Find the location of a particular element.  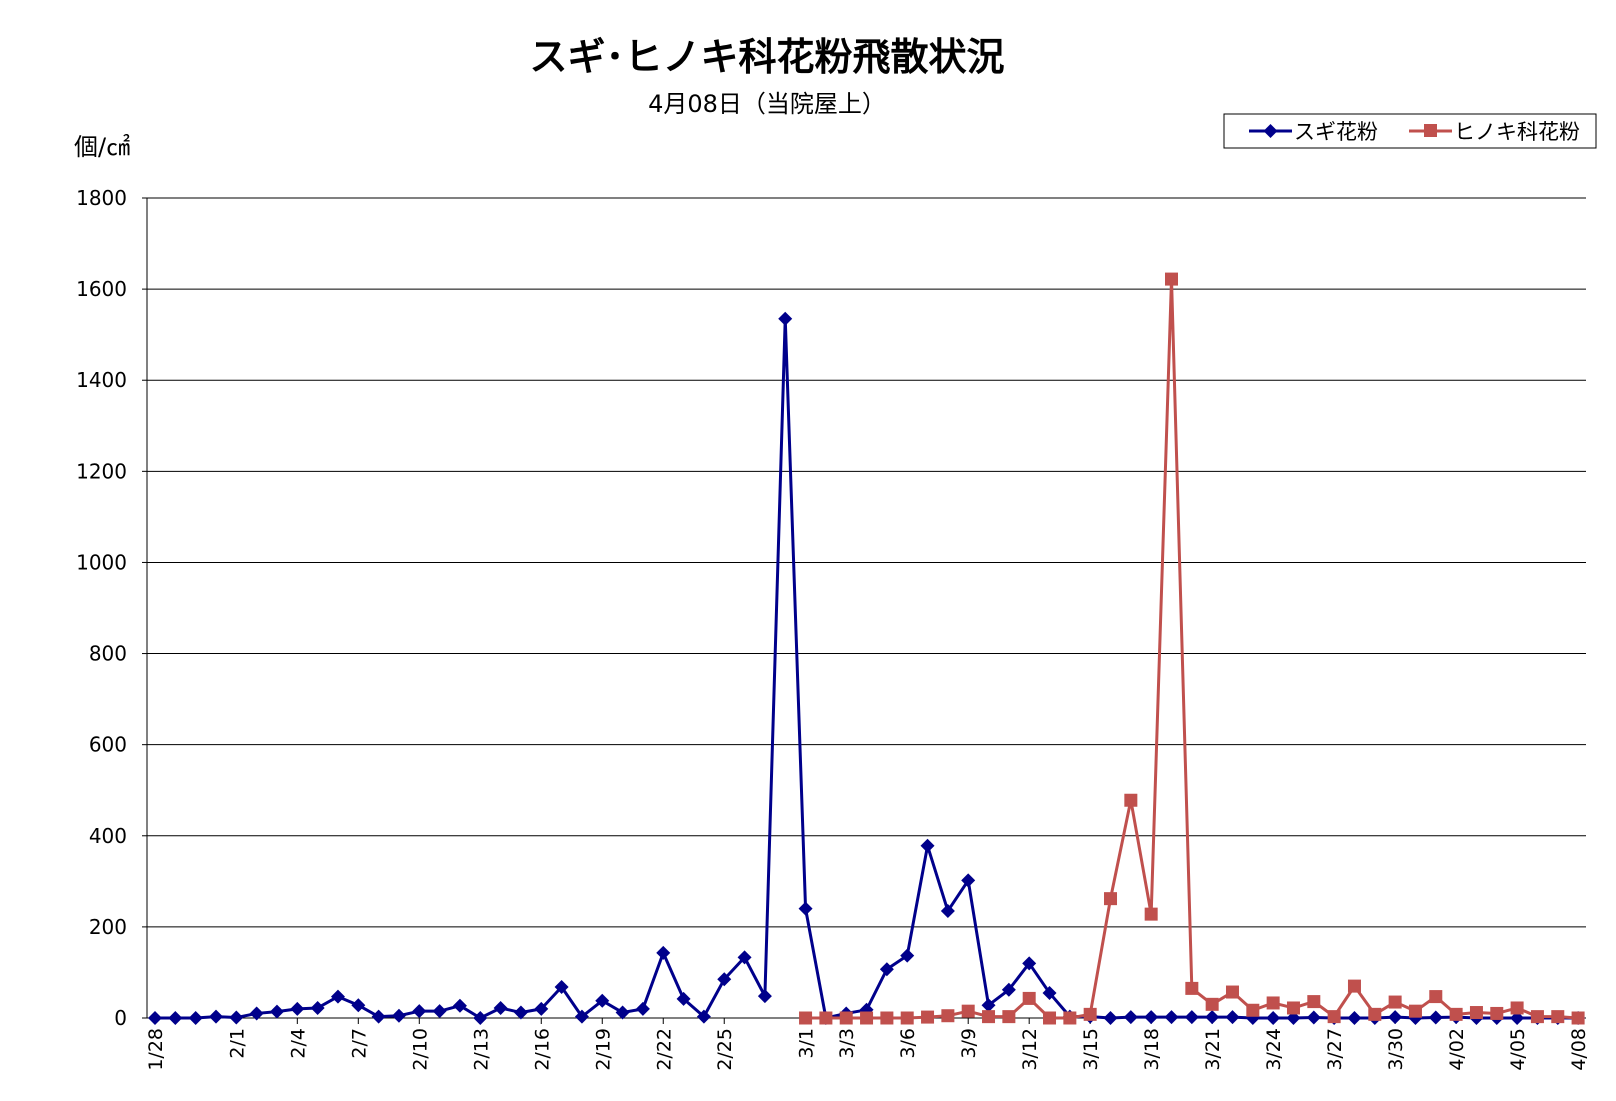

x-tick-label: 2/22 is located at coordinates (664, 1049).